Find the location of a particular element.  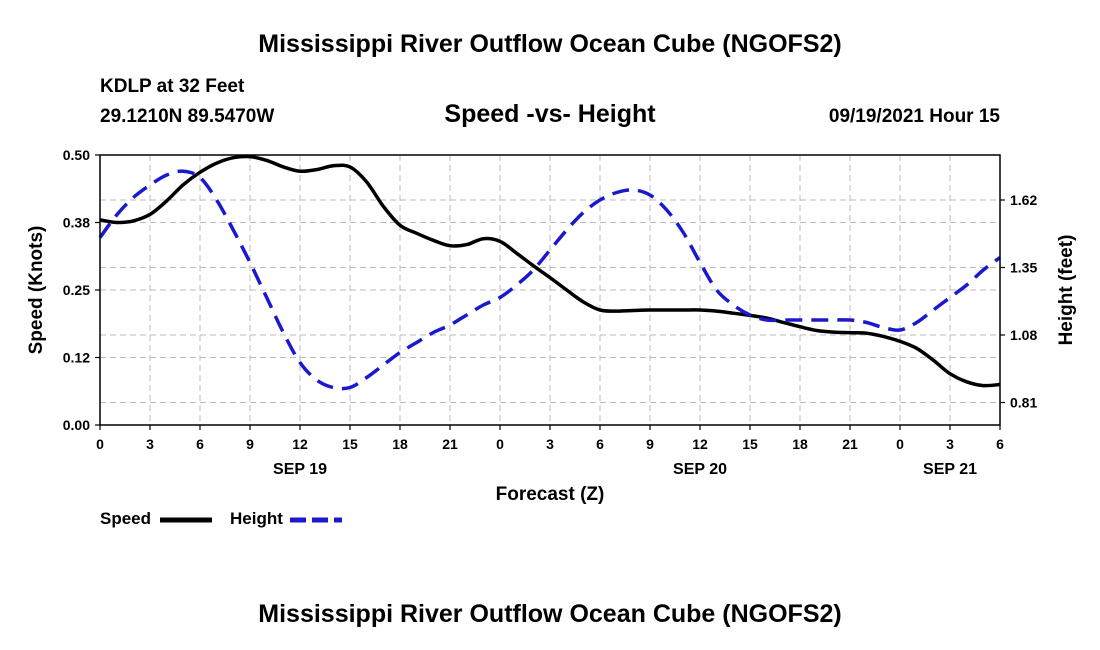

y-axis-label: Speed (Knots) is located at coordinates (36, 290).